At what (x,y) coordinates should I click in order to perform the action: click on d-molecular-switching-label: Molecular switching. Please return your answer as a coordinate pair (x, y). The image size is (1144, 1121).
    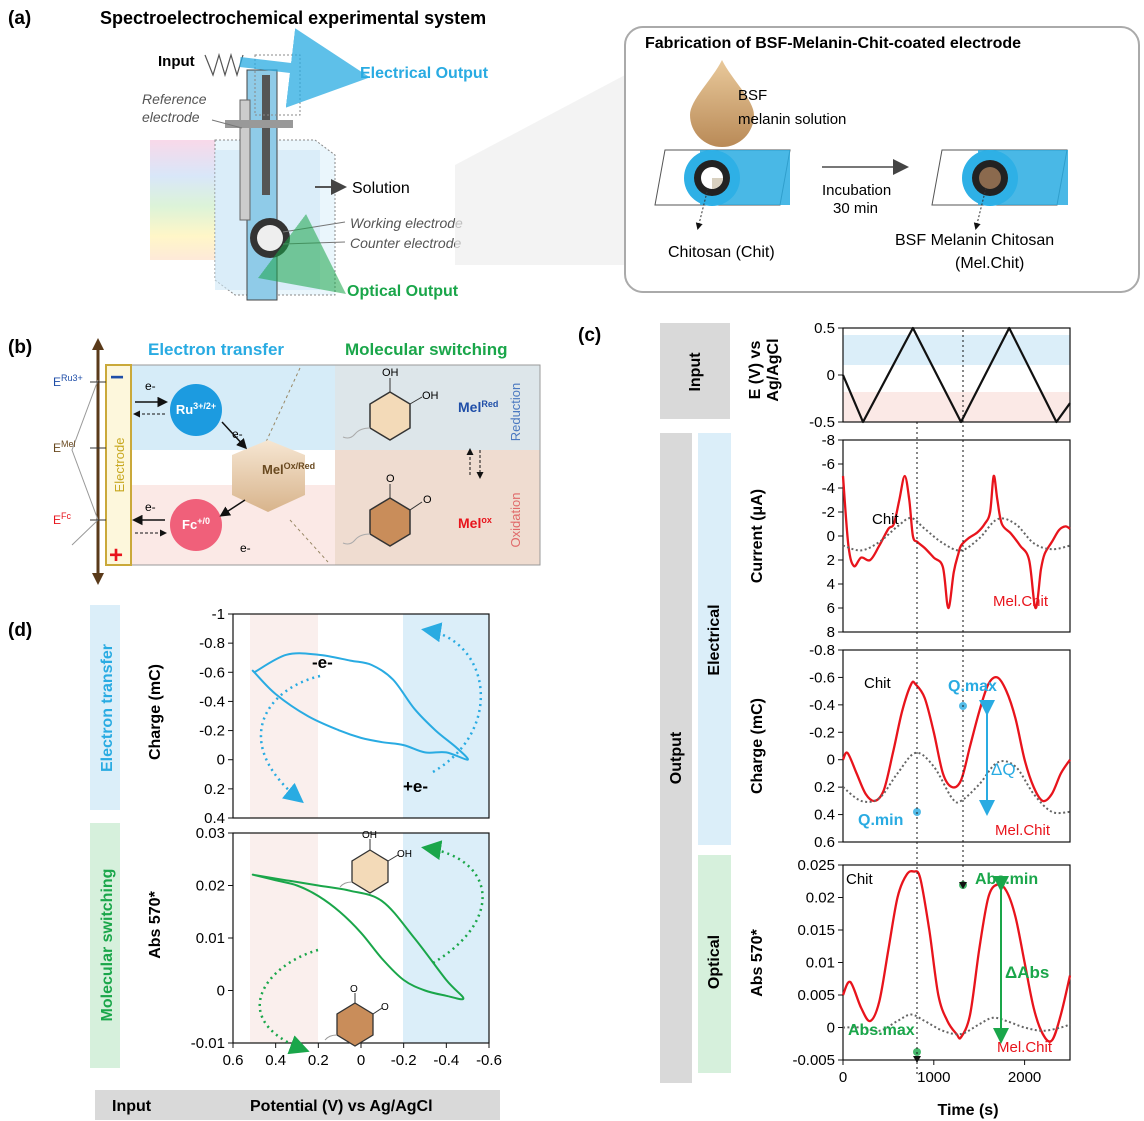
    Looking at the image, I should click on (107, 945).